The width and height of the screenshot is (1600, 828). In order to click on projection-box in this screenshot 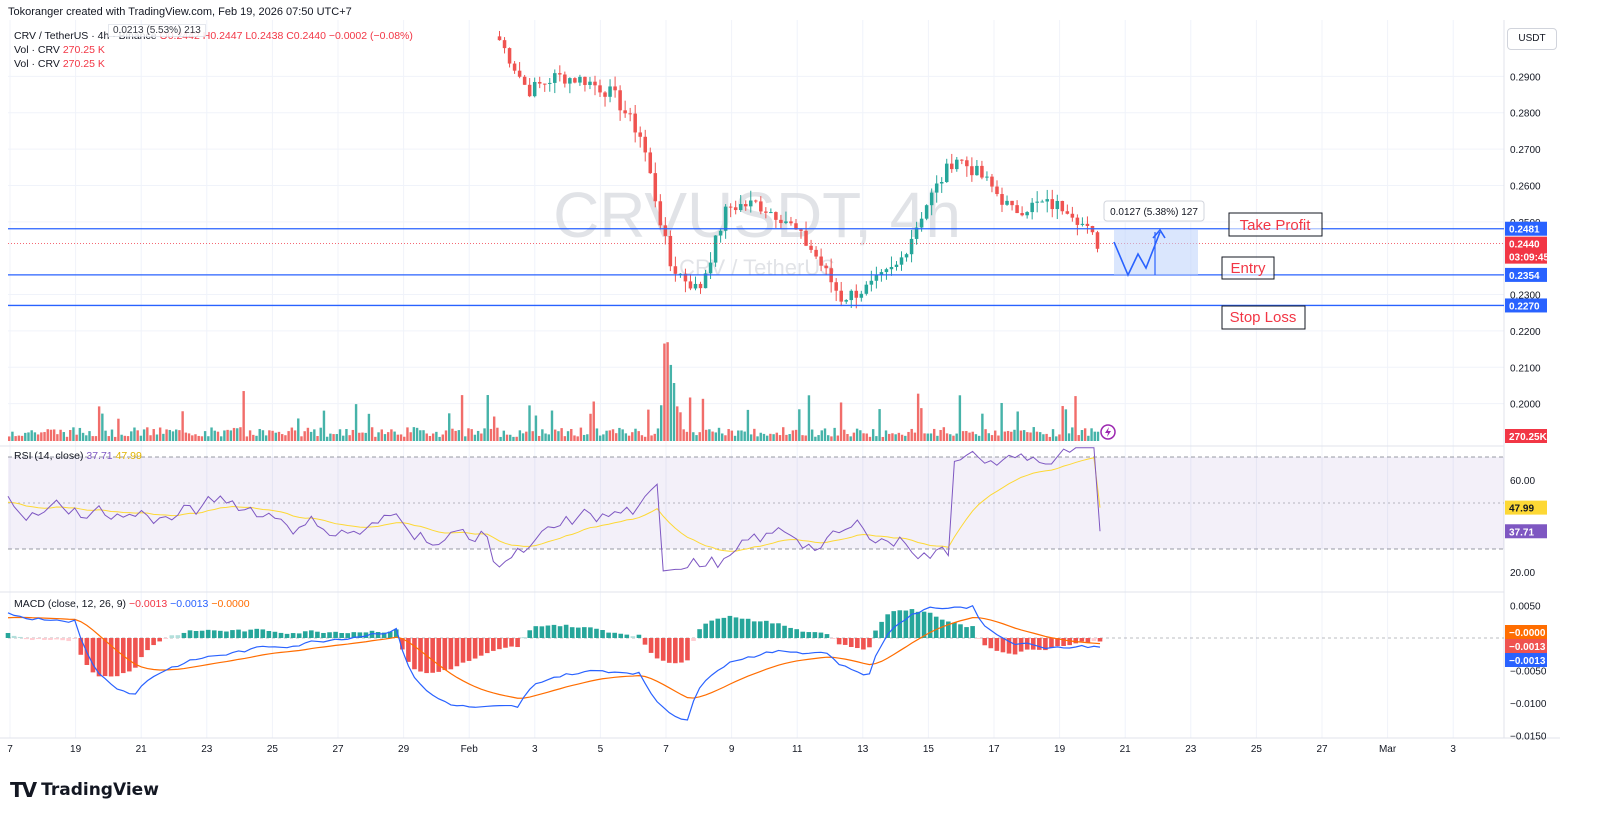, I will do `click(1156, 252)`.